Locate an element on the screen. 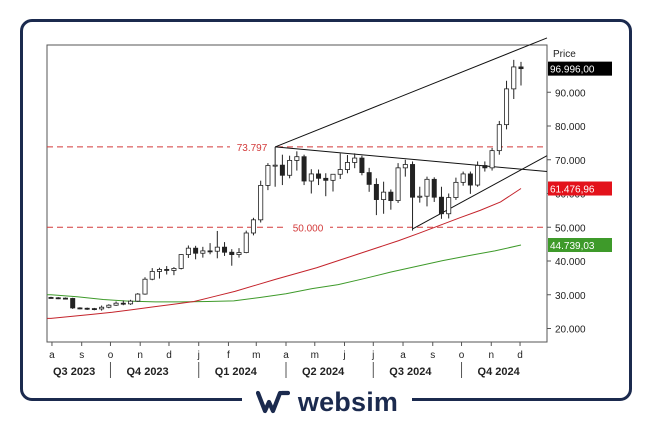  x-month-label: n is located at coordinates (140, 355).